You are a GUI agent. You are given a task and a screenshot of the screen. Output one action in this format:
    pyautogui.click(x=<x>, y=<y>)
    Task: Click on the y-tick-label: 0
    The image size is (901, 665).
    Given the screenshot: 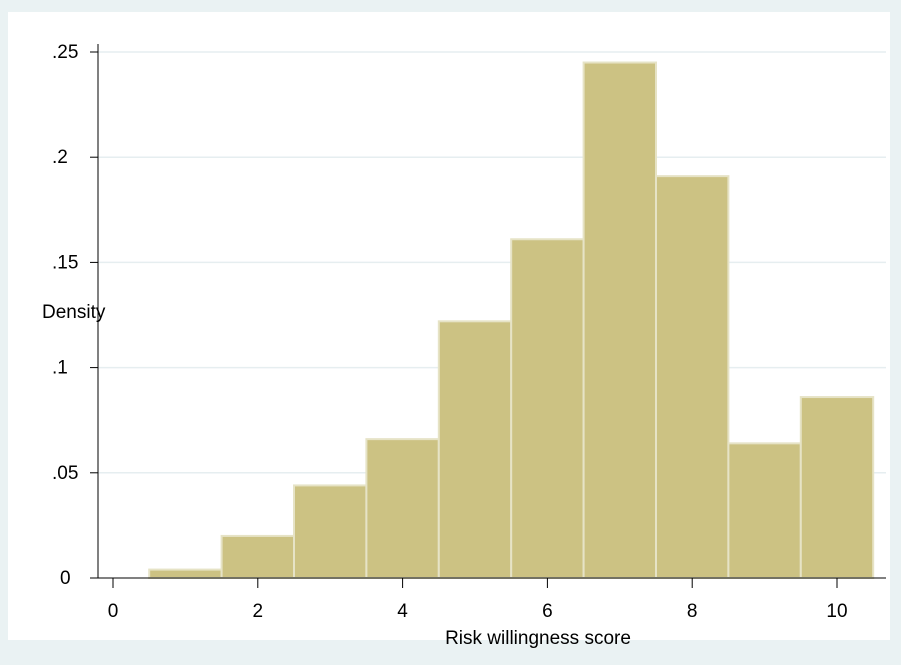 What is the action you would take?
    pyautogui.click(x=65, y=578)
    